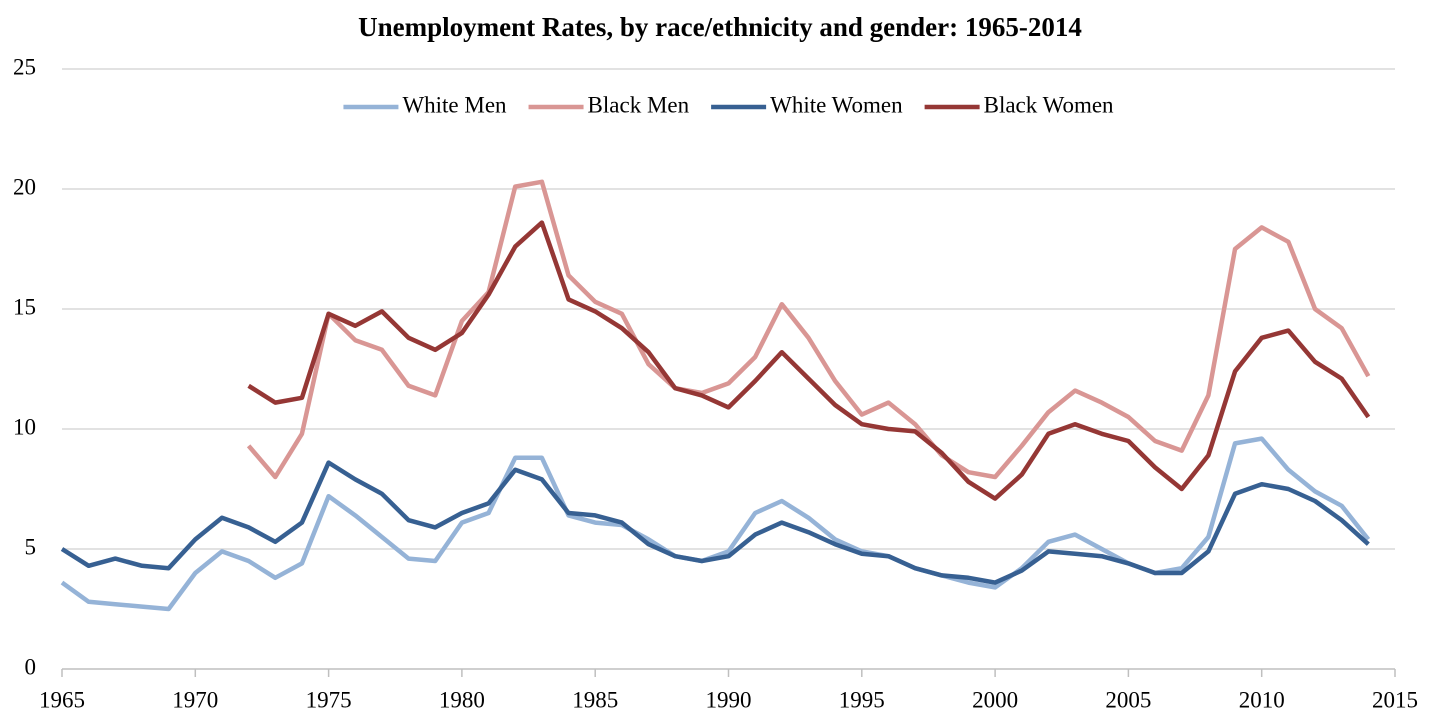 The image size is (1439, 717). What do you see at coordinates (24, 66) in the screenshot?
I see `y-tick-label: 25` at bounding box center [24, 66].